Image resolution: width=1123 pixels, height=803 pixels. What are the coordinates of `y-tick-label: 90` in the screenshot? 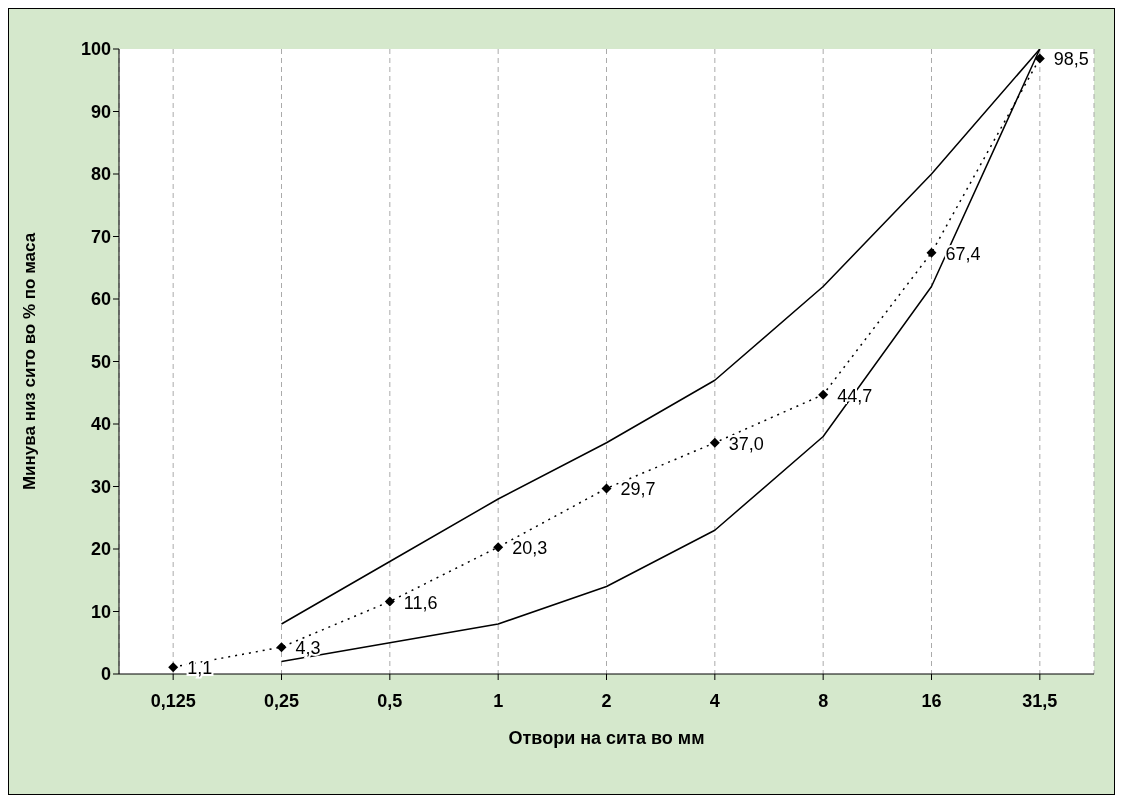 It's located at (100, 111).